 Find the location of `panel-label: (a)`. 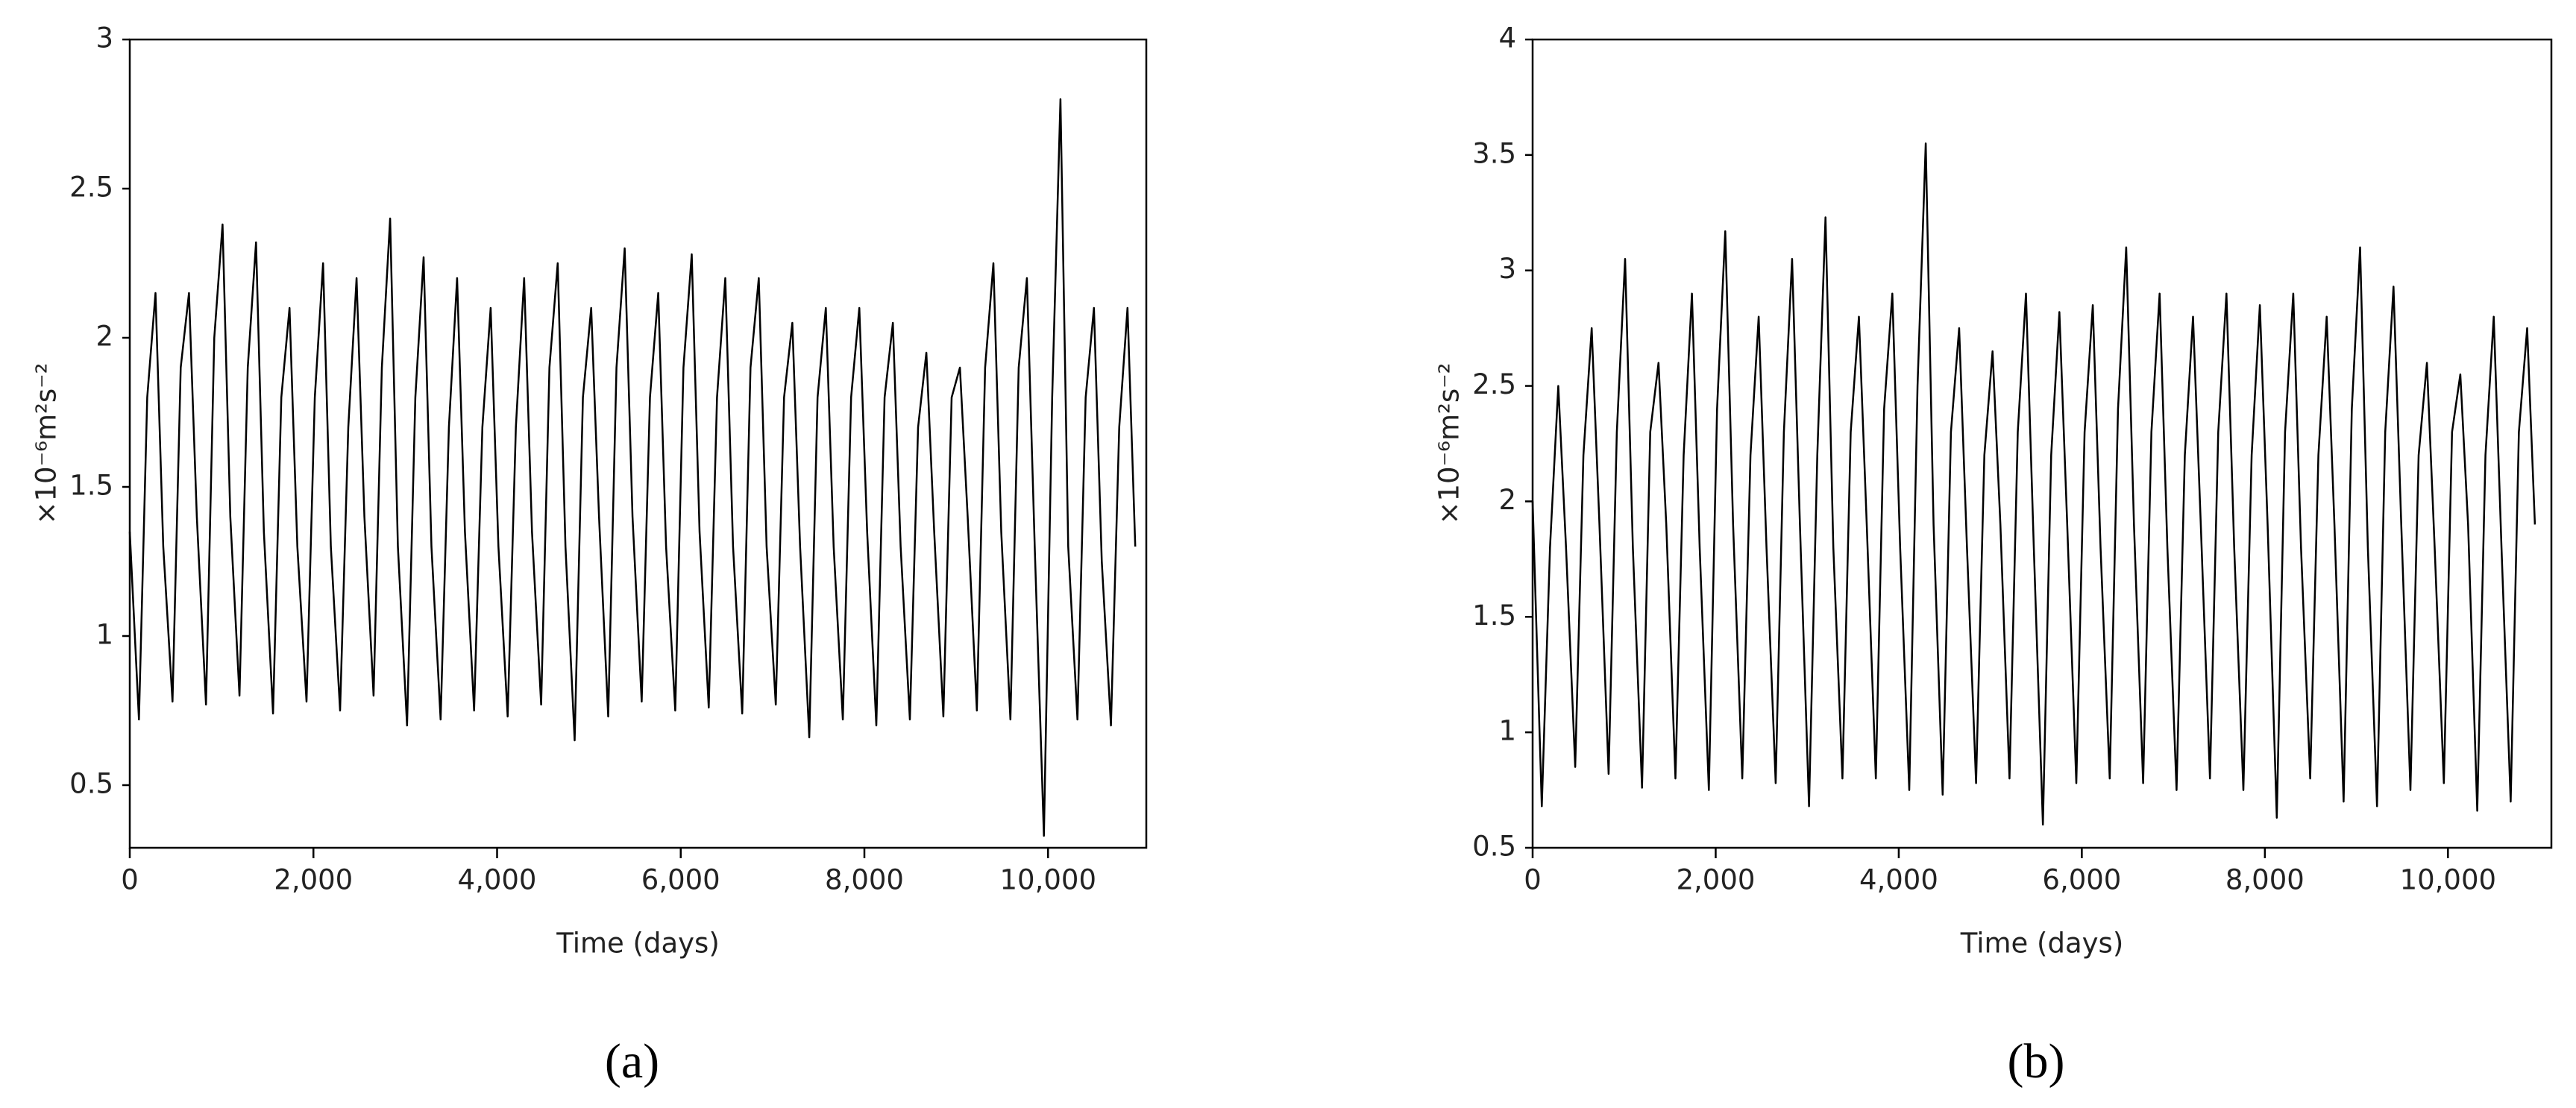

panel-label: (a) is located at coordinates (632, 1061).